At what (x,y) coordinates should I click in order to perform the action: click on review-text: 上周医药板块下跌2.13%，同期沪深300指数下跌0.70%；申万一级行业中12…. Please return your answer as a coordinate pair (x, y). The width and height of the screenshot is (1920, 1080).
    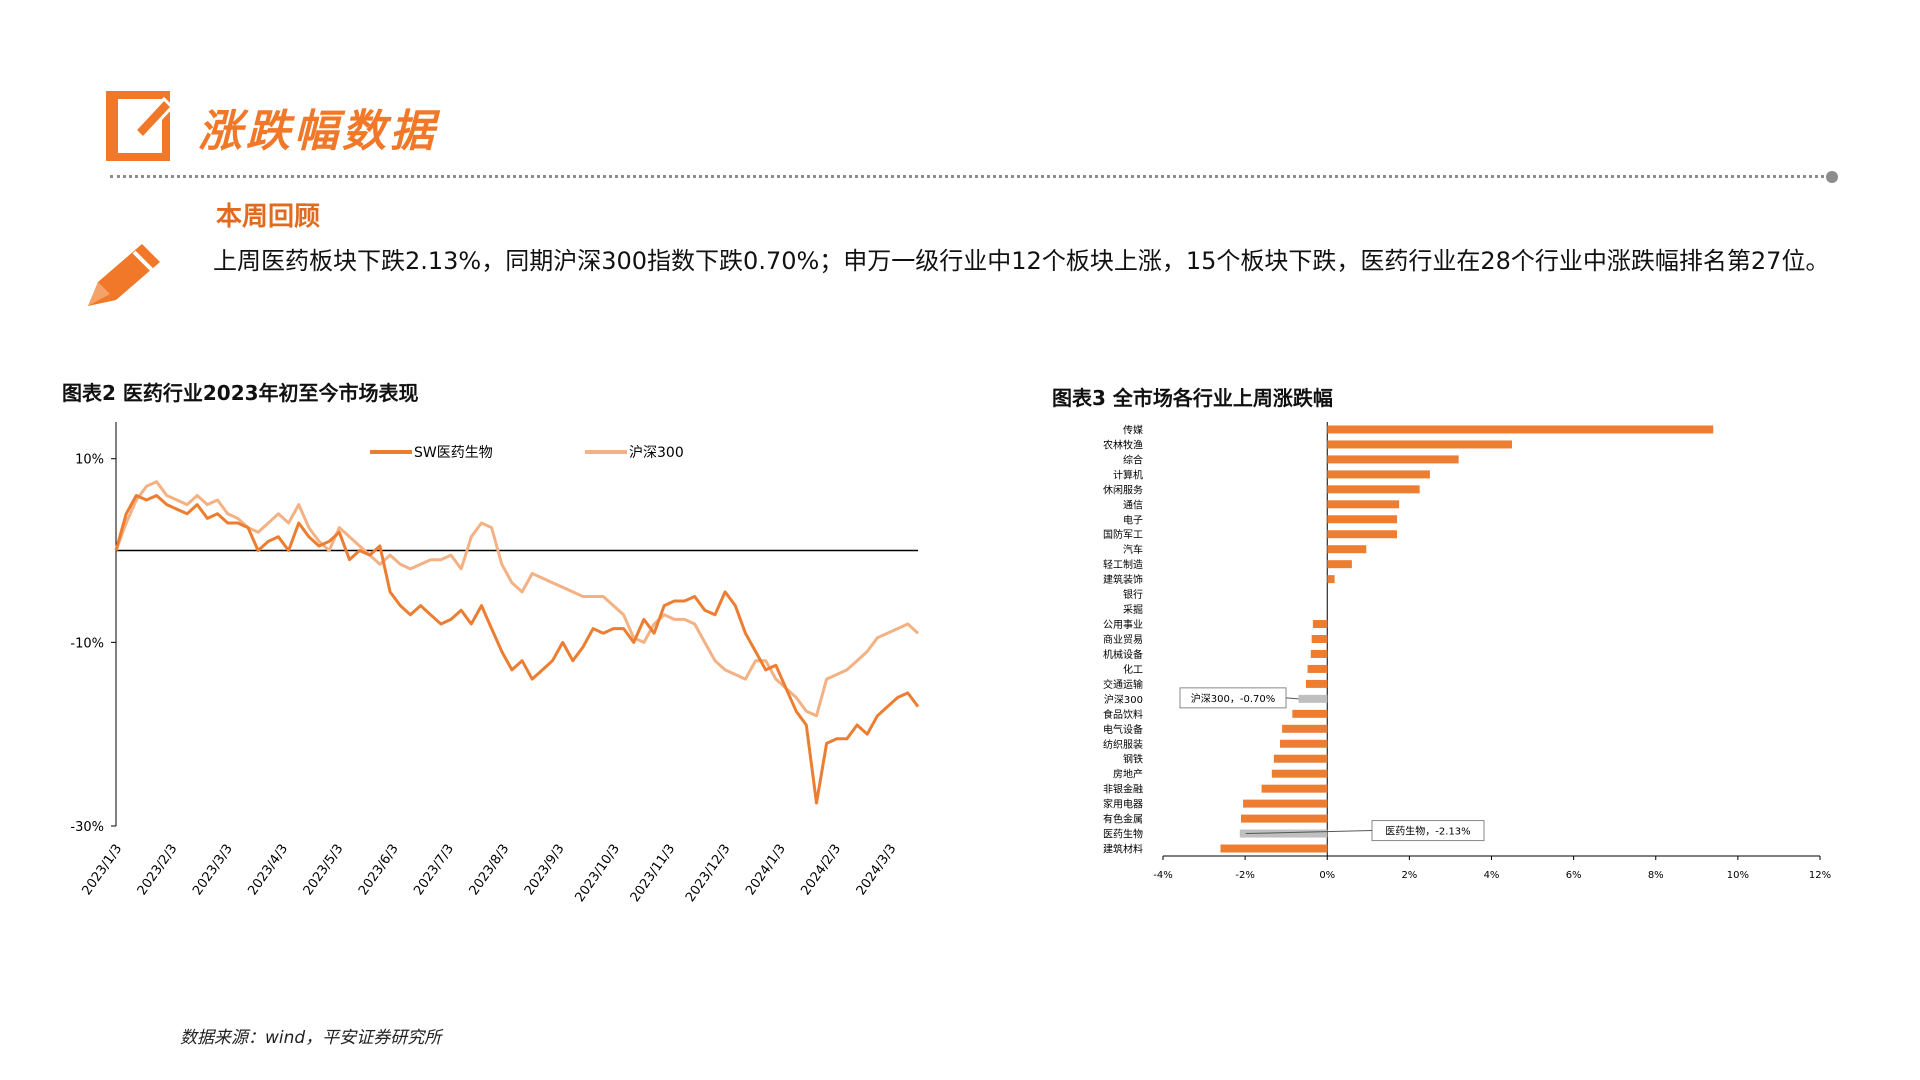
    Looking at the image, I should click on (1021, 261).